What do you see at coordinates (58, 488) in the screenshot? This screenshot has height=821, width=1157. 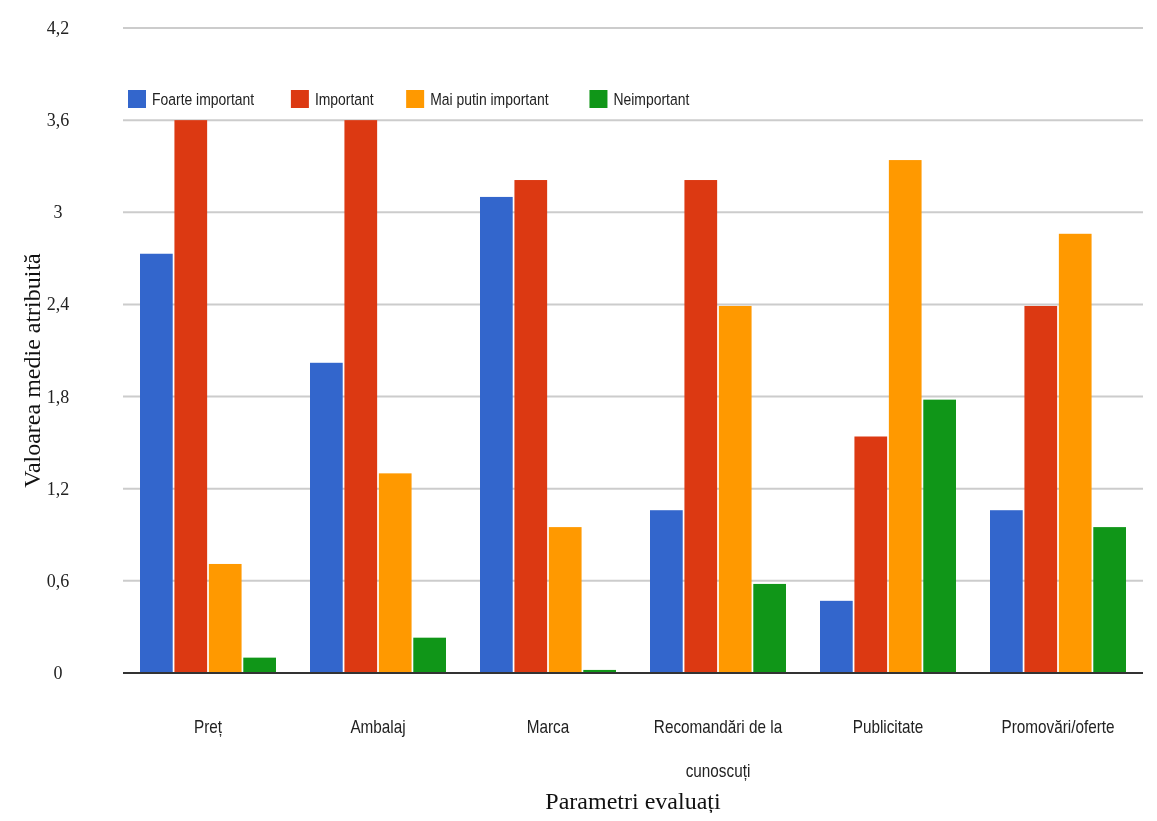 I see `y-tick-label: 1,2` at bounding box center [58, 488].